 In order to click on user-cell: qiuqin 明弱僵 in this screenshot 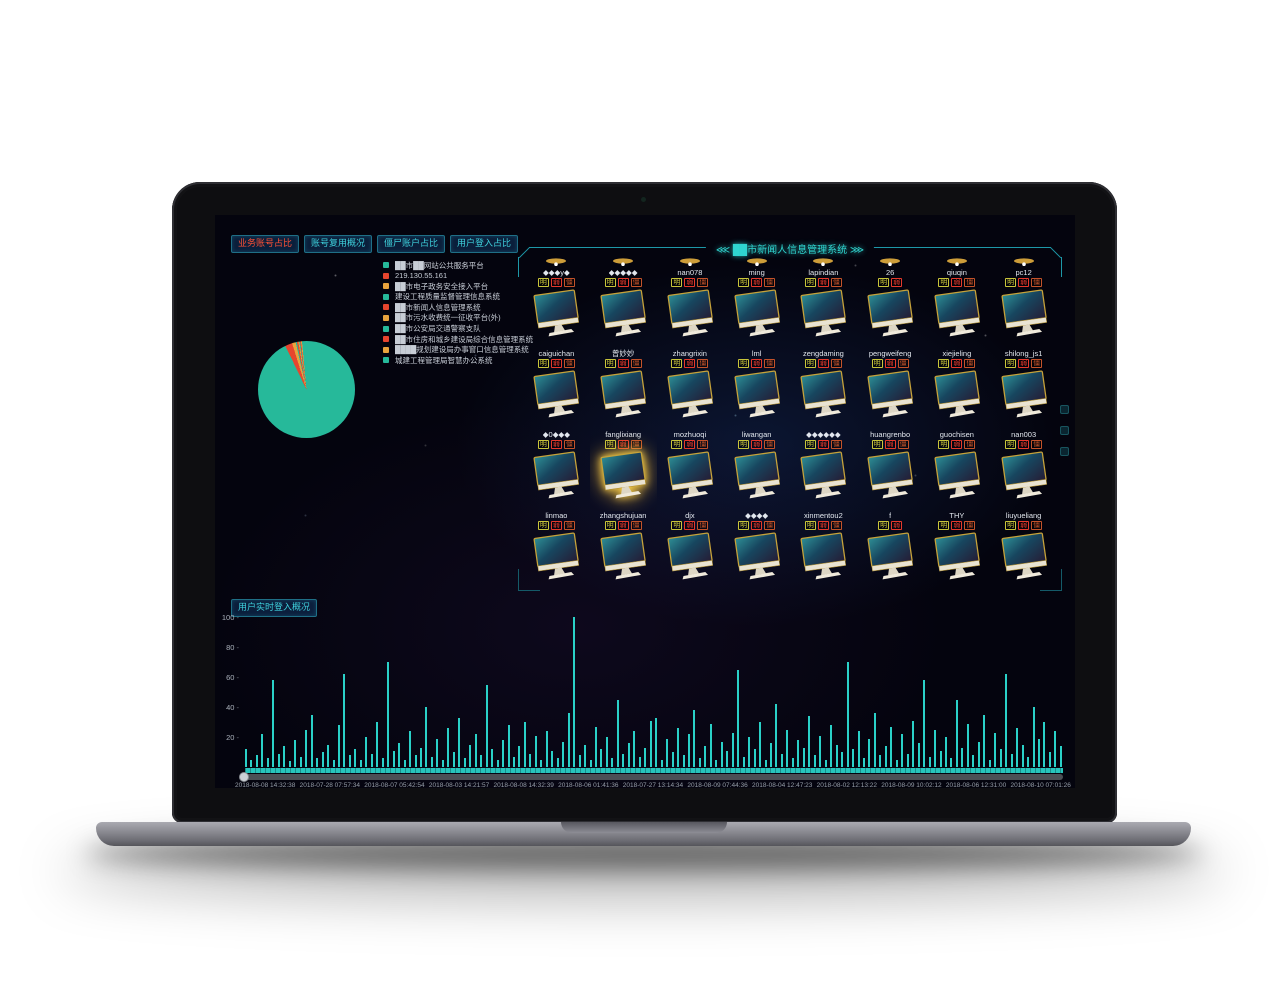, I will do `click(957, 308)`.